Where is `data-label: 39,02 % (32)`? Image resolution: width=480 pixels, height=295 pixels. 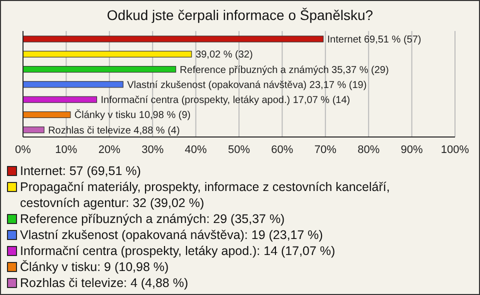
data-label: 39,02 % (32) is located at coordinates (224, 55).